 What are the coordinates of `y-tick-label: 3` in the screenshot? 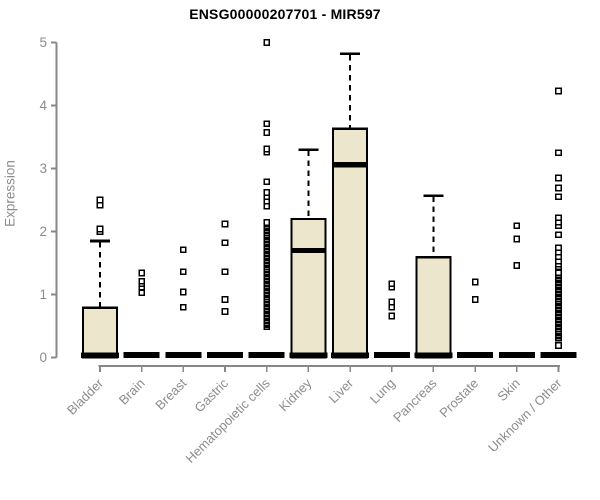 It's located at (43, 168).